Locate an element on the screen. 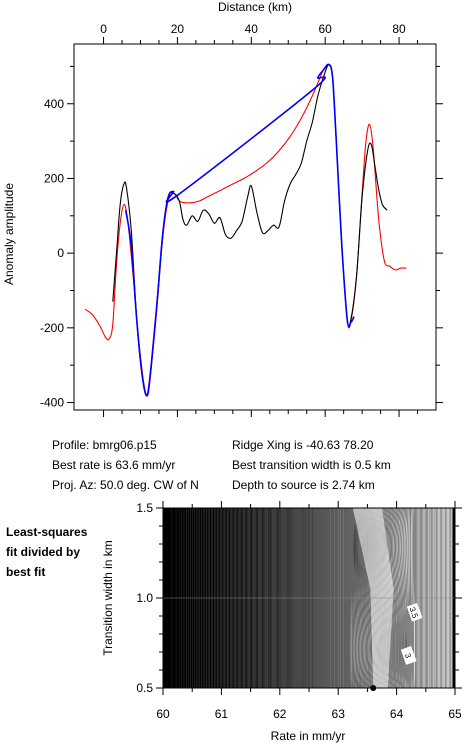  heatmap-x-tick-label: 65 is located at coordinates (455, 714).